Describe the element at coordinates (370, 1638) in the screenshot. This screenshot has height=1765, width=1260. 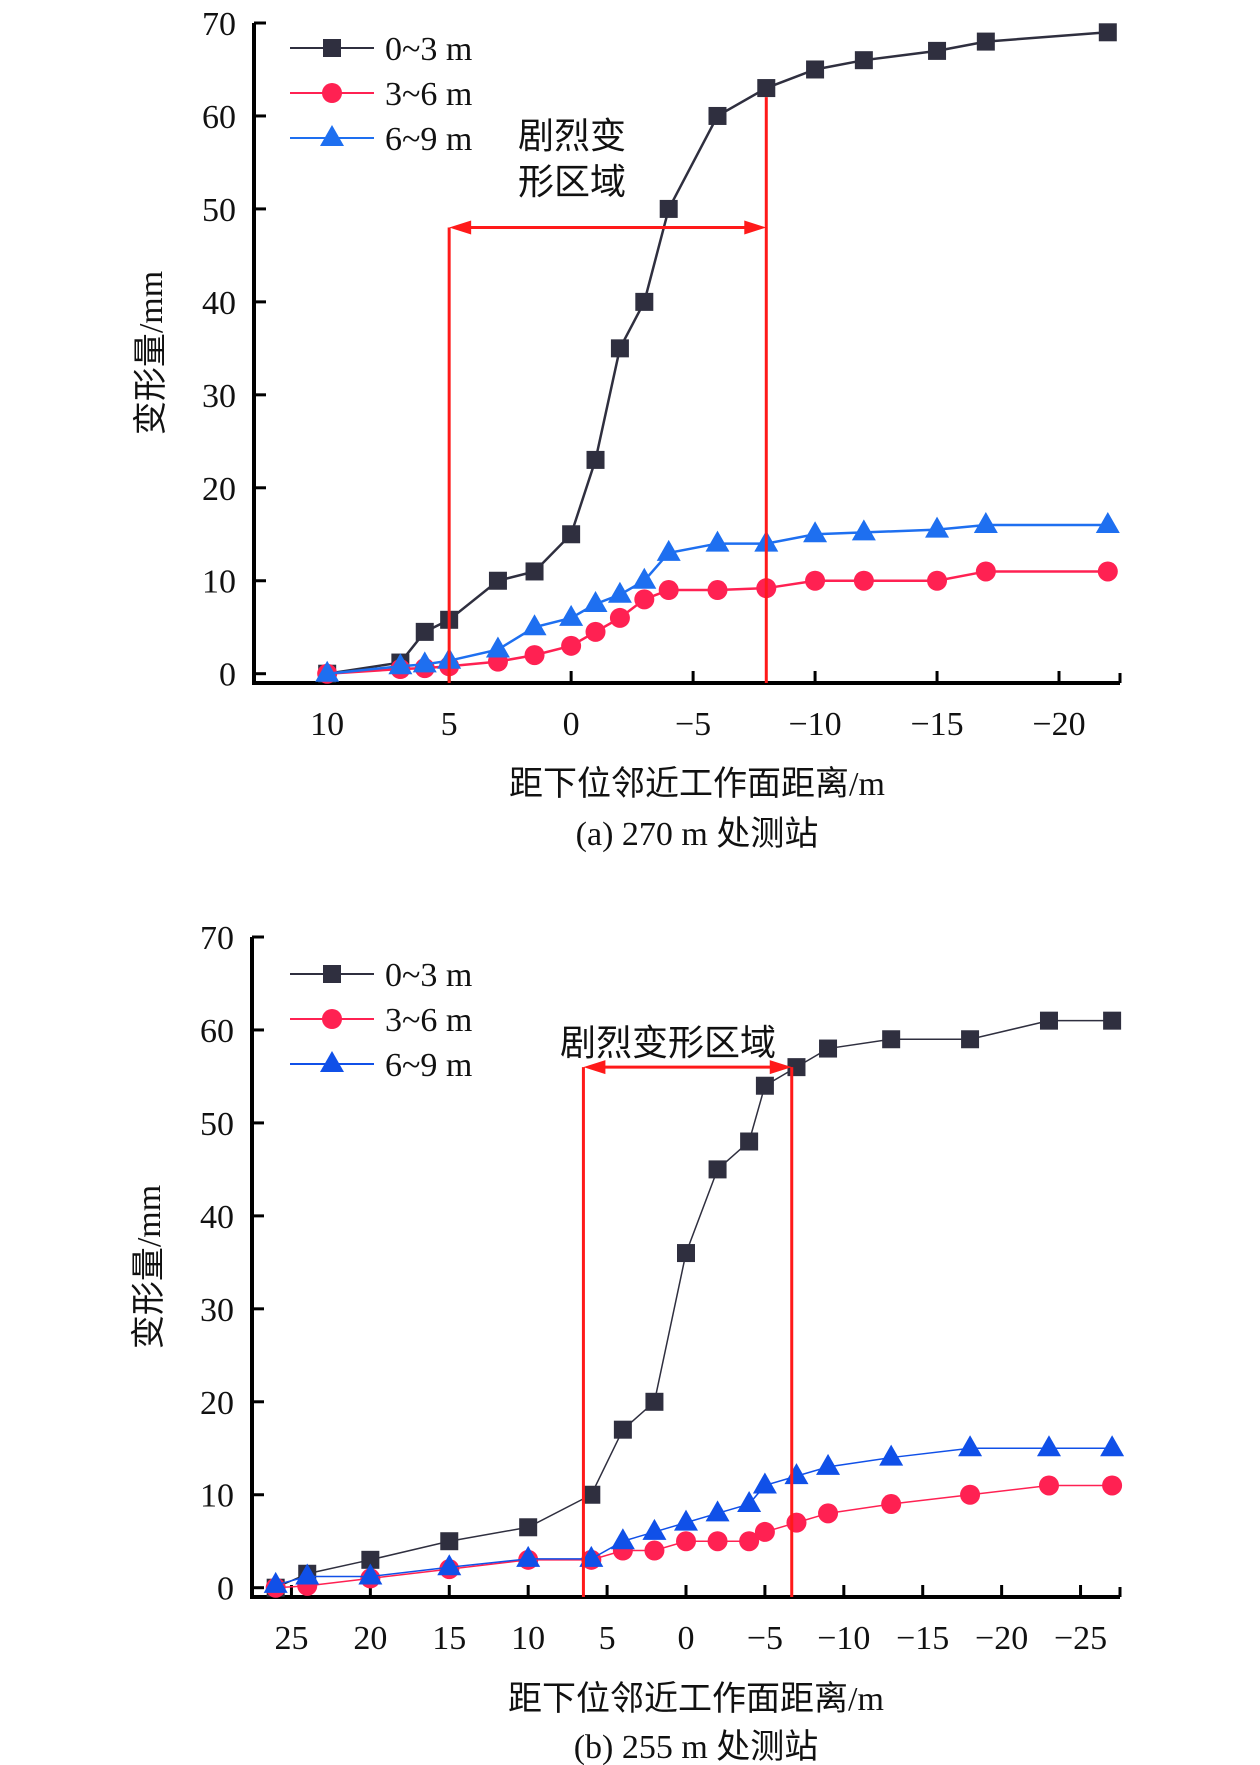
I see `x-tick-label: 20` at that location.